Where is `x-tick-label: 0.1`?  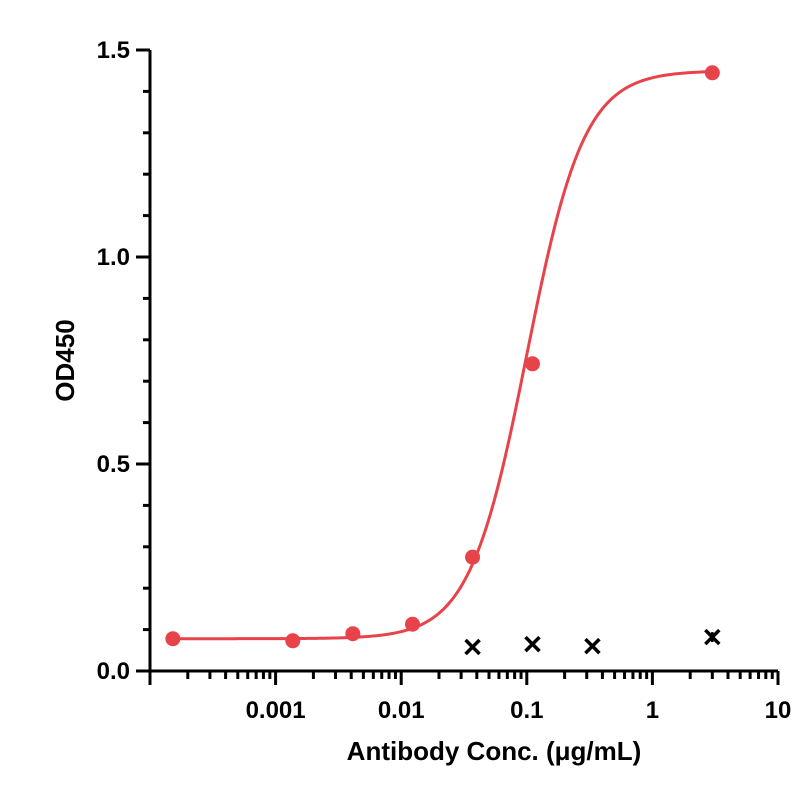 x-tick-label: 0.1 is located at coordinates (526, 710).